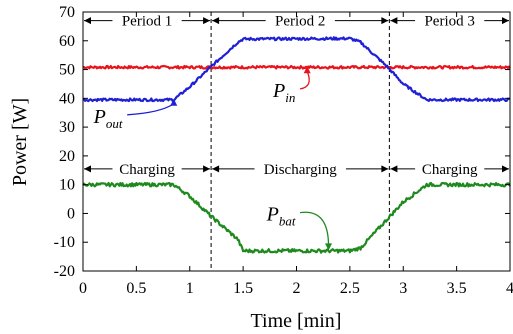 The image size is (513, 334). Describe the element at coordinates (67, 98) in the screenshot. I see `y-tick-label: 40` at that location.